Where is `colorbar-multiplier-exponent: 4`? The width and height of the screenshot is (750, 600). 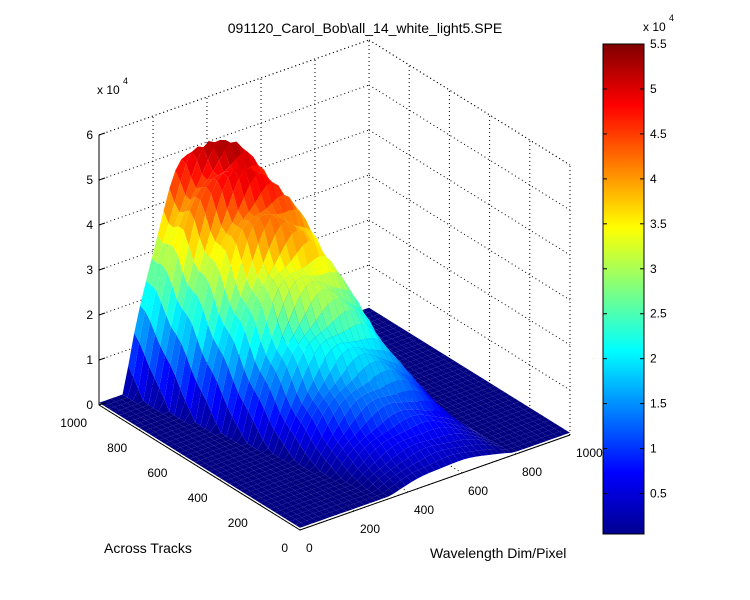
colorbar-multiplier-exponent: 4 is located at coordinates (671, 18).